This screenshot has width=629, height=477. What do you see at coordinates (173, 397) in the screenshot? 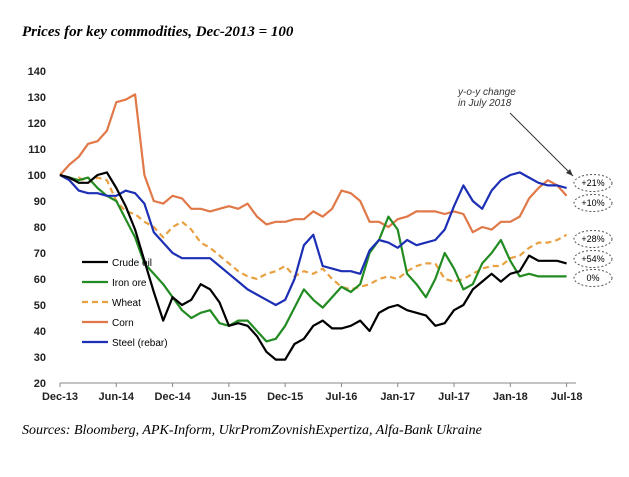
I see `x-tick-label: Dec-14` at bounding box center [173, 397].